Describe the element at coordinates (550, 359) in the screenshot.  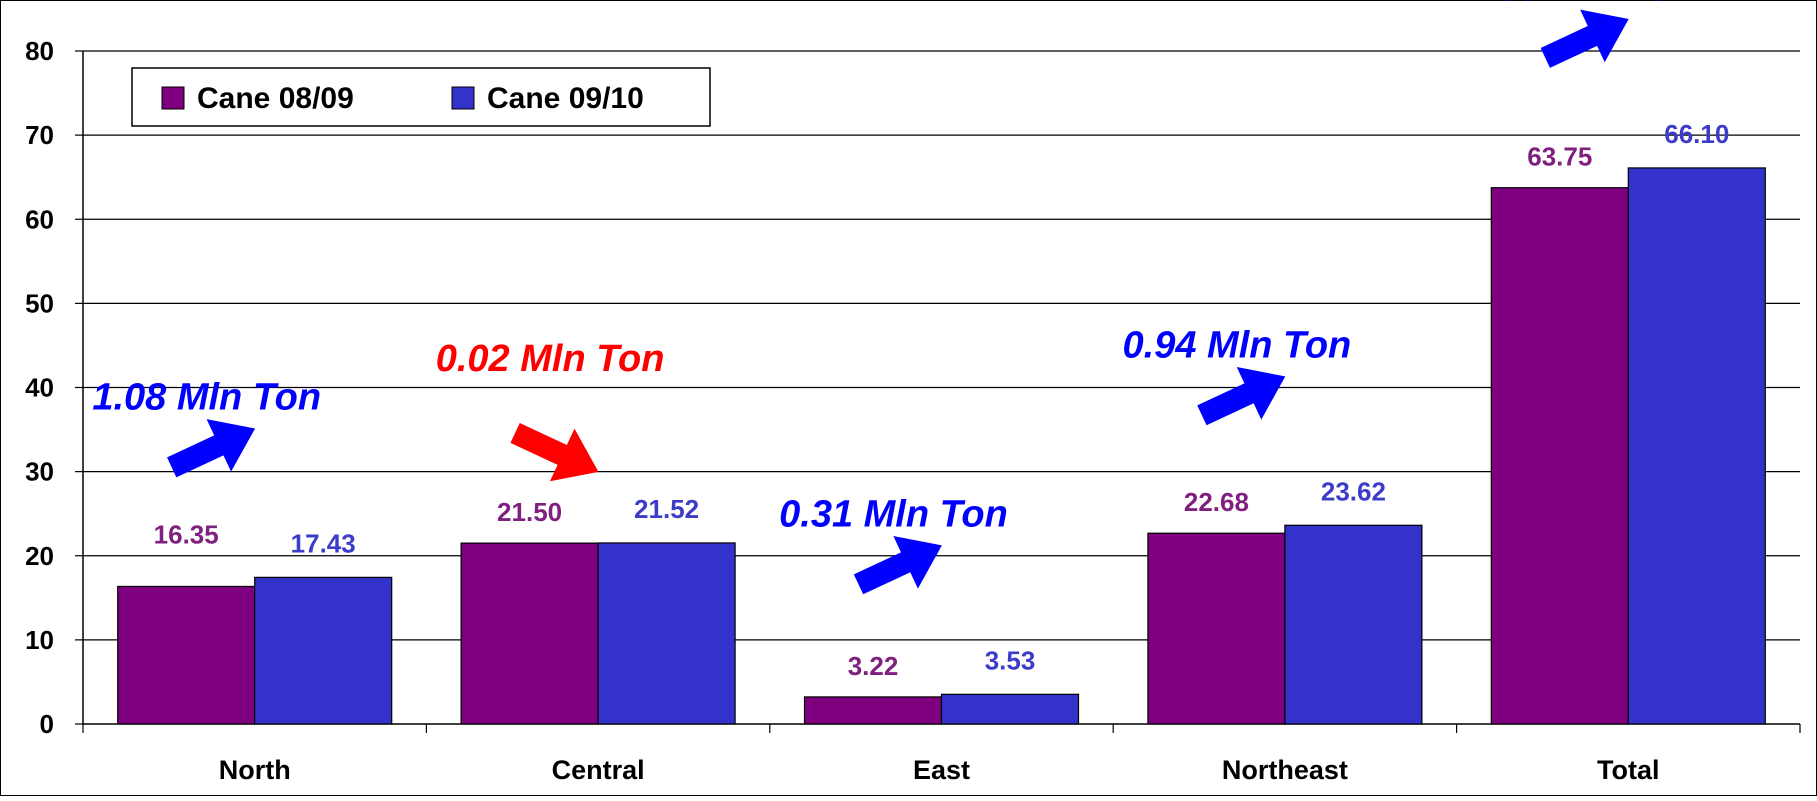
I see `change-annotation: 0.02 Mln Ton` at that location.